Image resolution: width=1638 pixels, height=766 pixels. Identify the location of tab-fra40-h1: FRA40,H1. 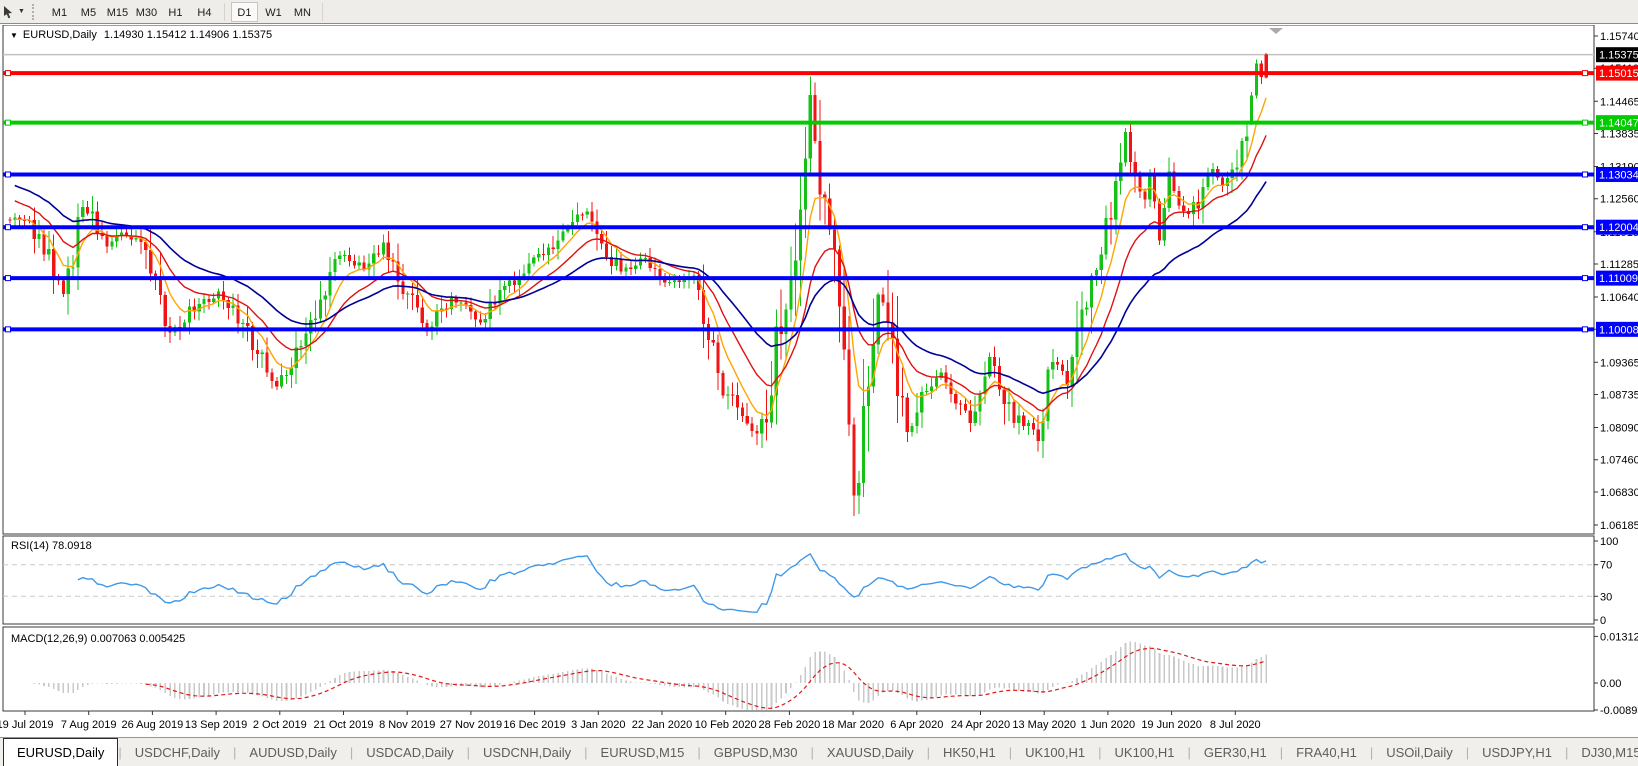
(1326, 752).